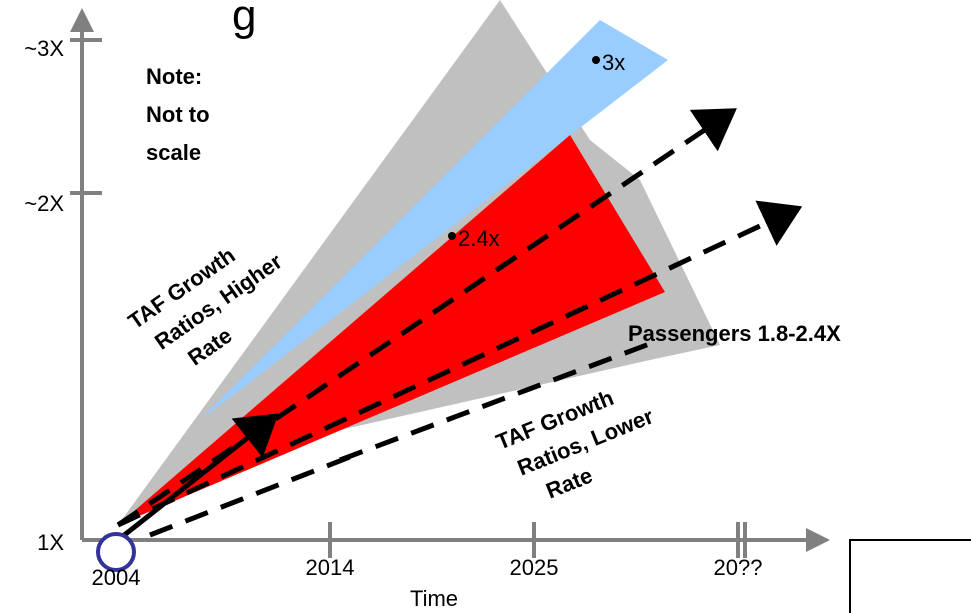  Describe the element at coordinates (50, 542) in the screenshot. I see `y-tick-label-1x: 1X` at that location.